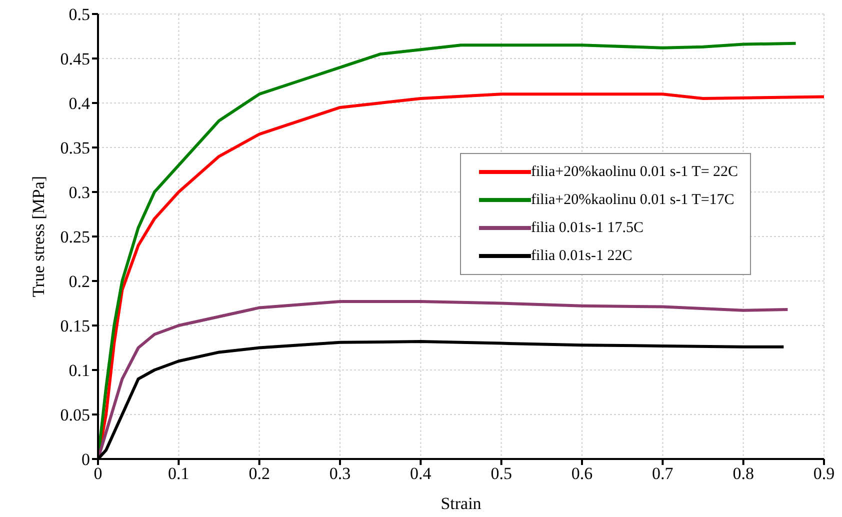  I want to click on y-tick-label: 0, so click(86, 460).